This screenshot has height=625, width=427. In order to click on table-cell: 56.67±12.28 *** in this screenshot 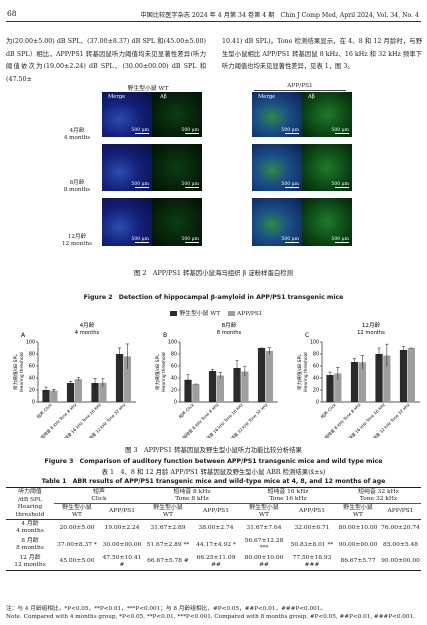, I will do `click(264, 544)`.